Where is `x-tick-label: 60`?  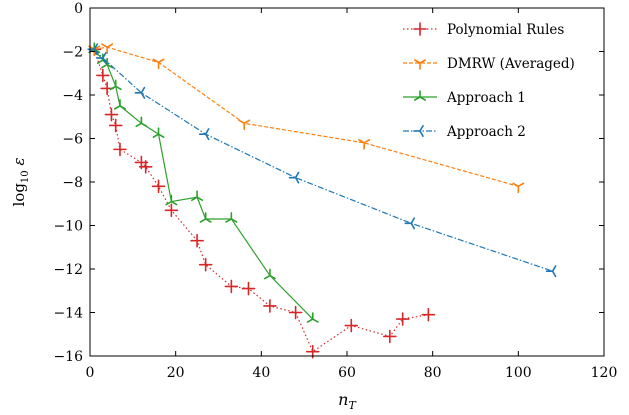 x-tick-label: 60 is located at coordinates (347, 373).